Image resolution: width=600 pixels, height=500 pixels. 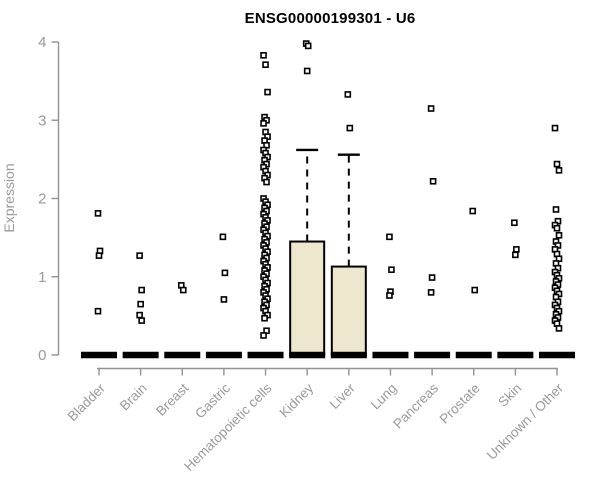 What do you see at coordinates (390, 355) in the screenshot?
I see `median-bar-lung` at bounding box center [390, 355].